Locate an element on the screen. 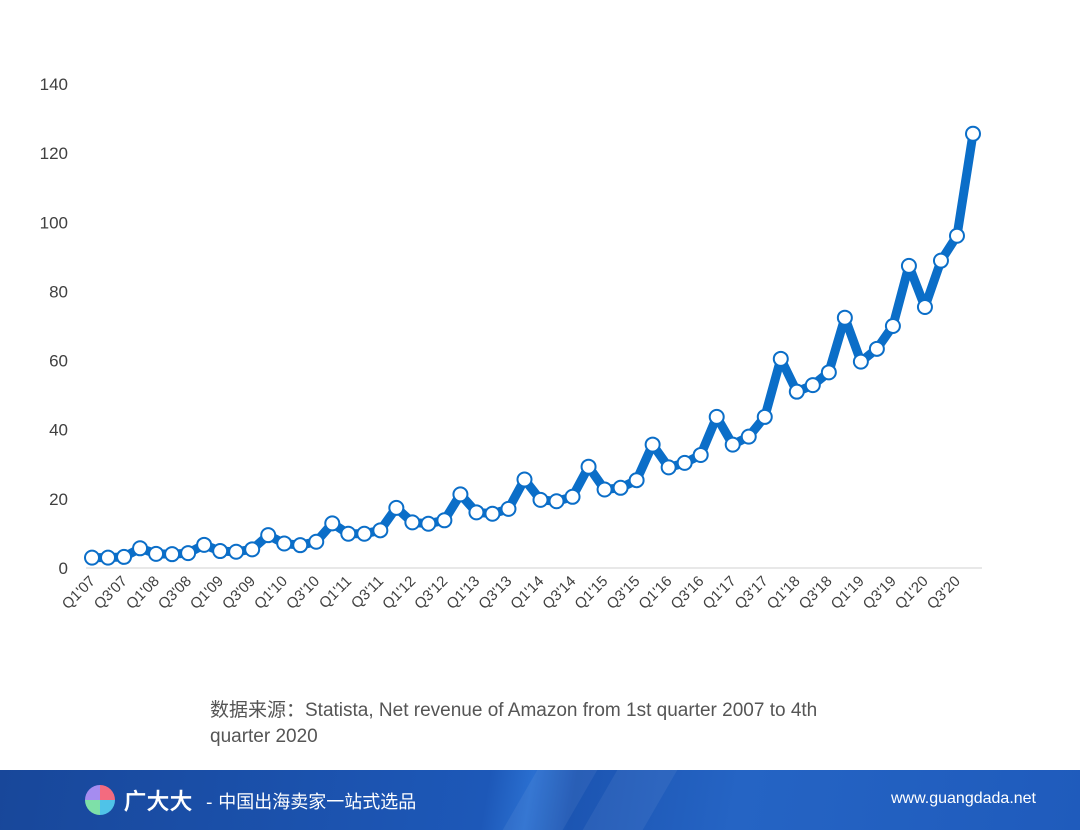  x-tick-label: Q3'09 is located at coordinates (239, 593).